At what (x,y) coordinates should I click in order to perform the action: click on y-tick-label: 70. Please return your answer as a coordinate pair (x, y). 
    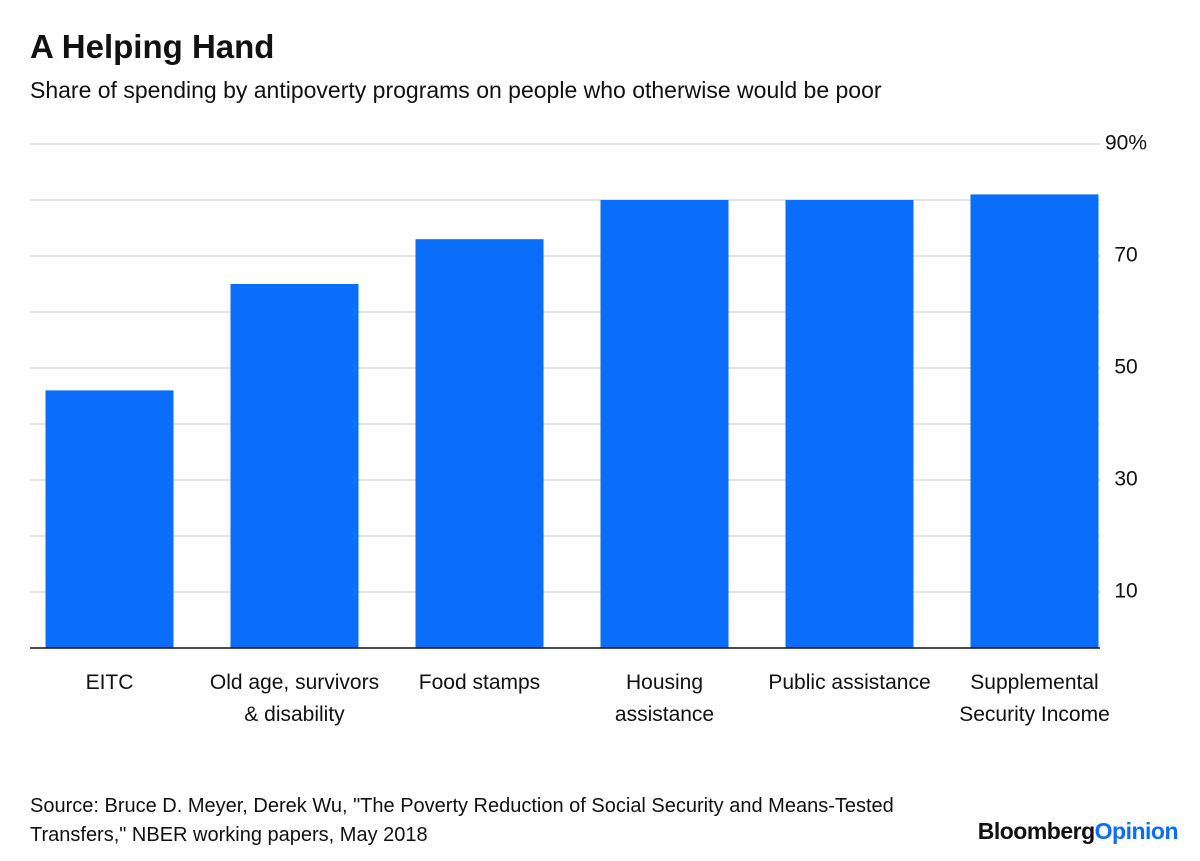
    Looking at the image, I should click on (1125, 255).